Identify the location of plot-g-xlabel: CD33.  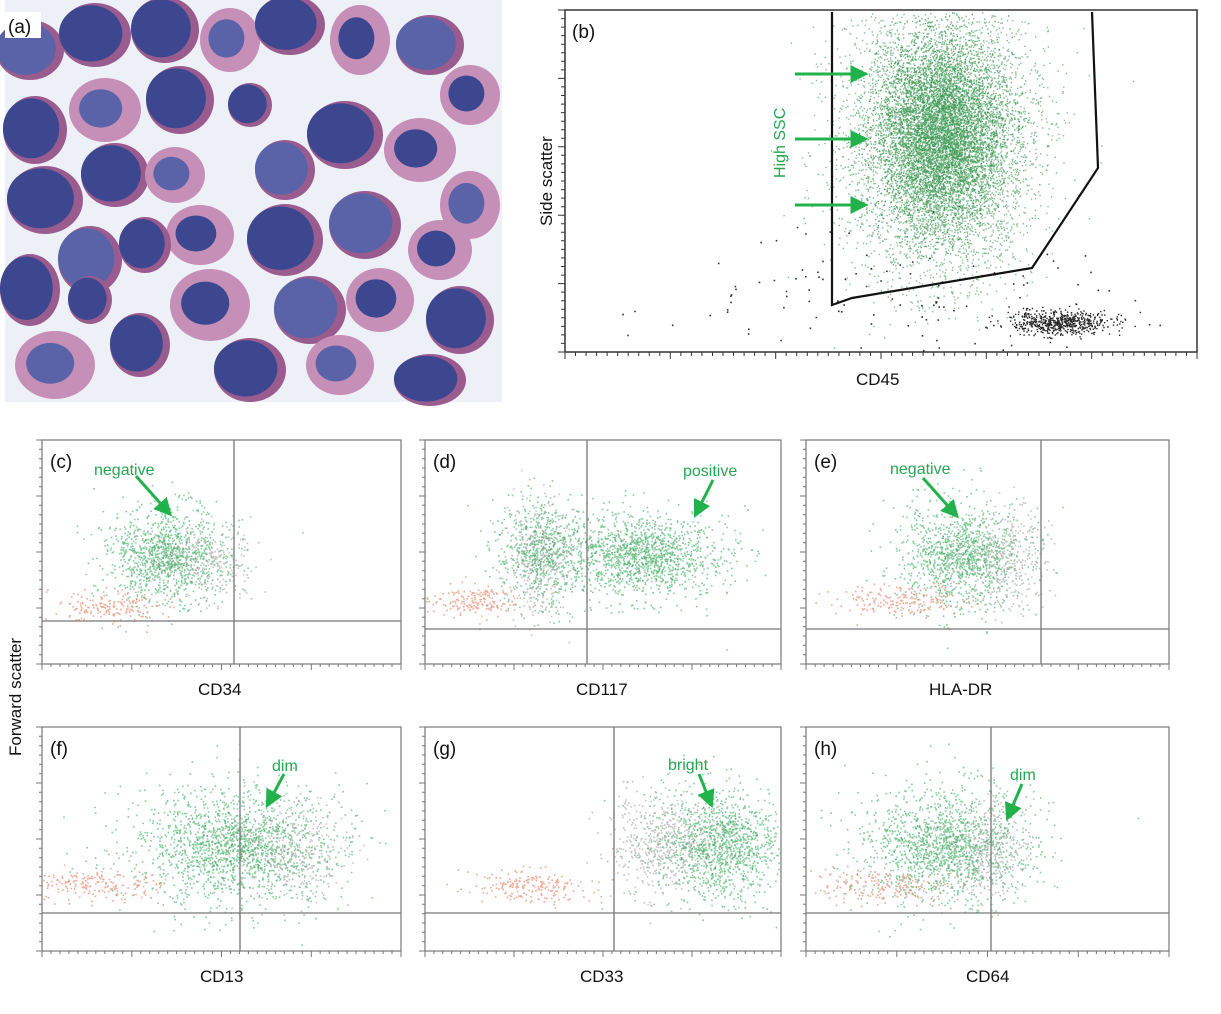
(601, 976).